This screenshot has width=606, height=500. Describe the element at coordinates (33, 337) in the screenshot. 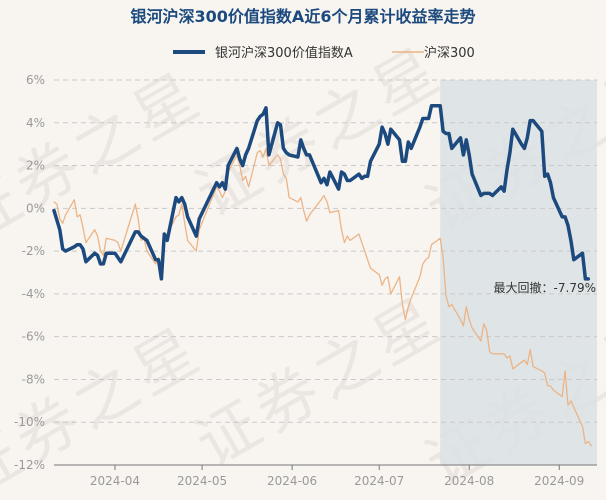

I see `y-tick-label: -6%` at that location.